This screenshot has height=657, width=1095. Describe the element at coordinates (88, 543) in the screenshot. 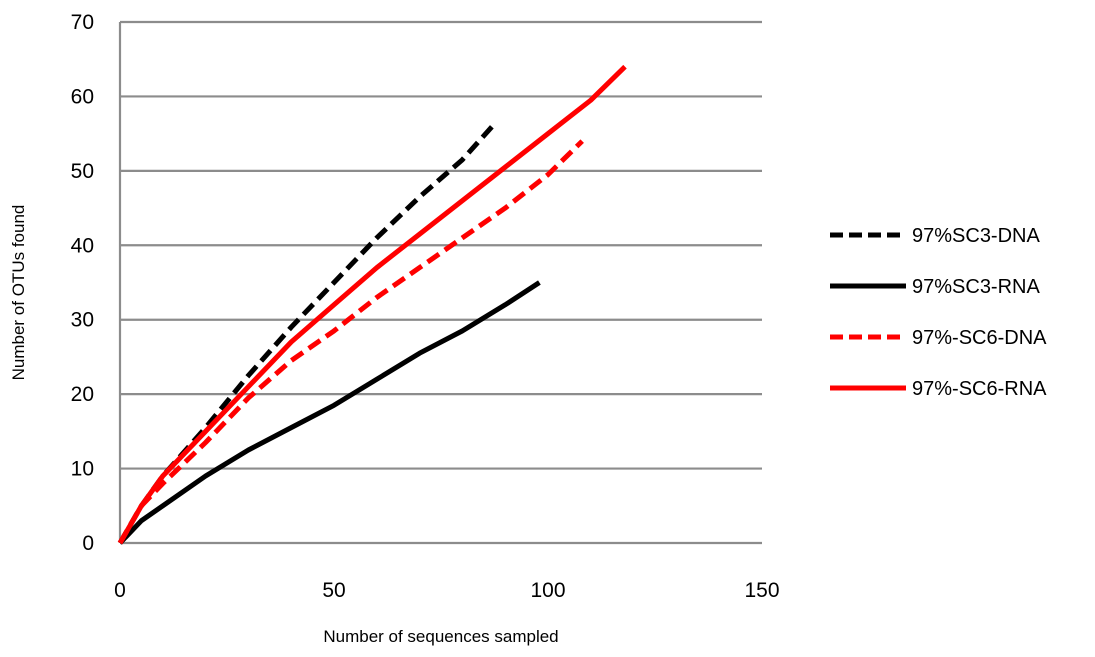

I see `y-tick-label: 0` at that location.